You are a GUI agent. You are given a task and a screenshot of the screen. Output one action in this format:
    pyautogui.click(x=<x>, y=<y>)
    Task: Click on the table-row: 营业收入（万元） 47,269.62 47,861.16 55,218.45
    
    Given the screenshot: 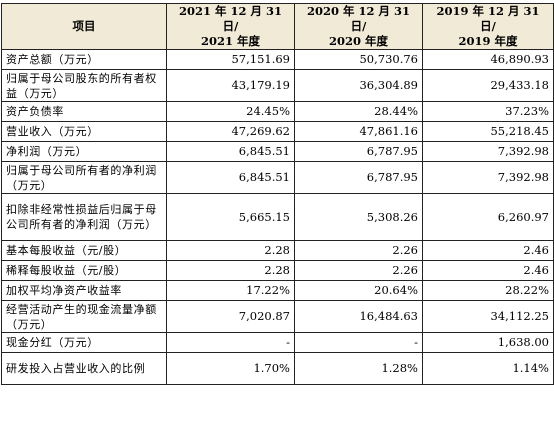 What is the action you would take?
    pyautogui.click(x=277, y=131)
    